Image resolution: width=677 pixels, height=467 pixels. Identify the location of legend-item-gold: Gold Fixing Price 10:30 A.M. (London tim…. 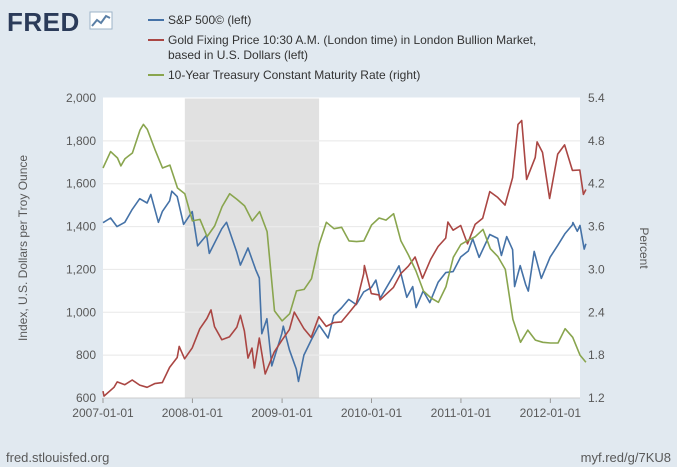
(342, 47).